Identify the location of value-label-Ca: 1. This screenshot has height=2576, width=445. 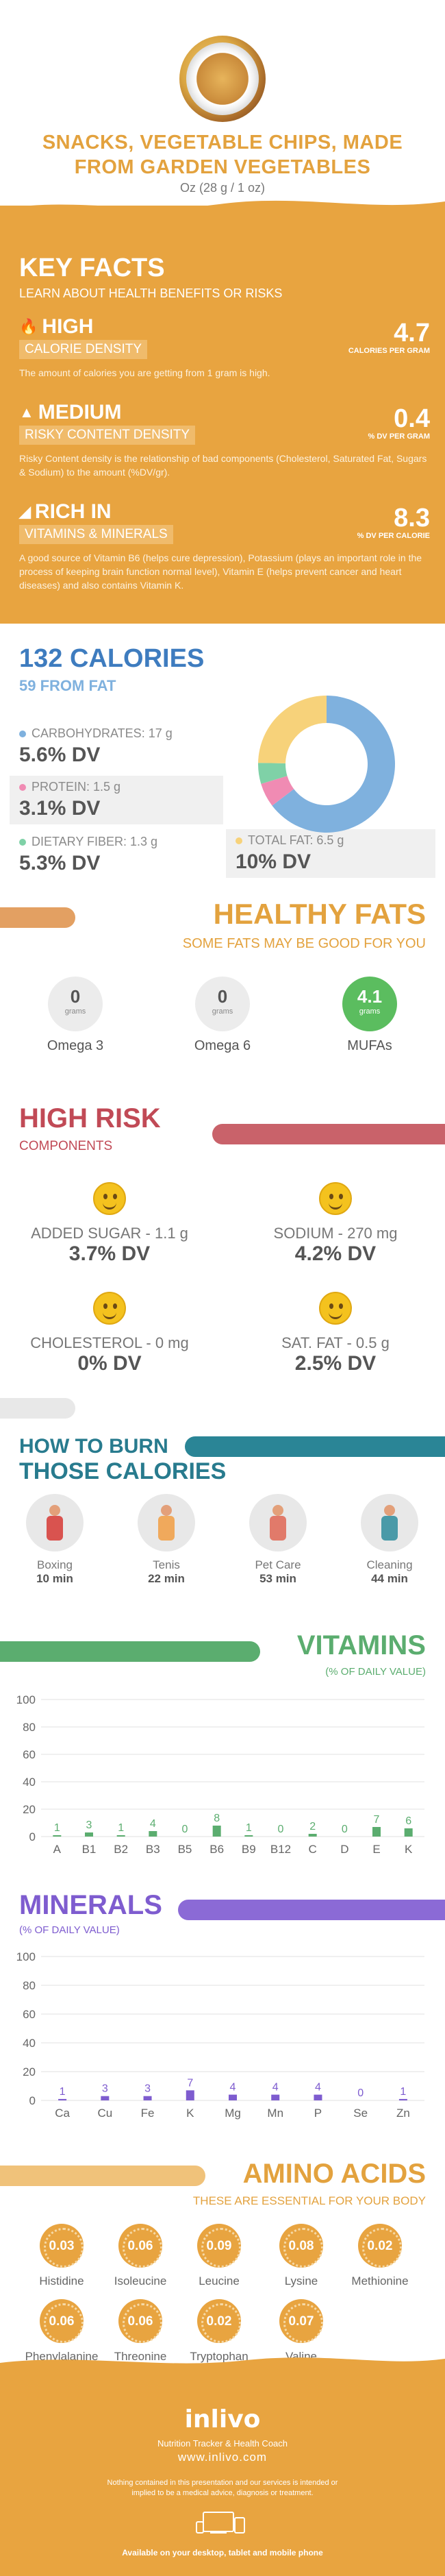
(63, 2092).